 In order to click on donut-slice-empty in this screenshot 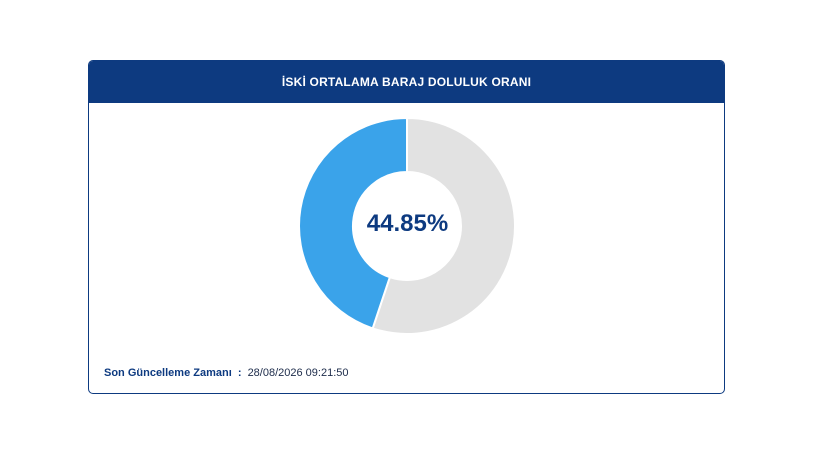, I will do `click(443, 225)`.